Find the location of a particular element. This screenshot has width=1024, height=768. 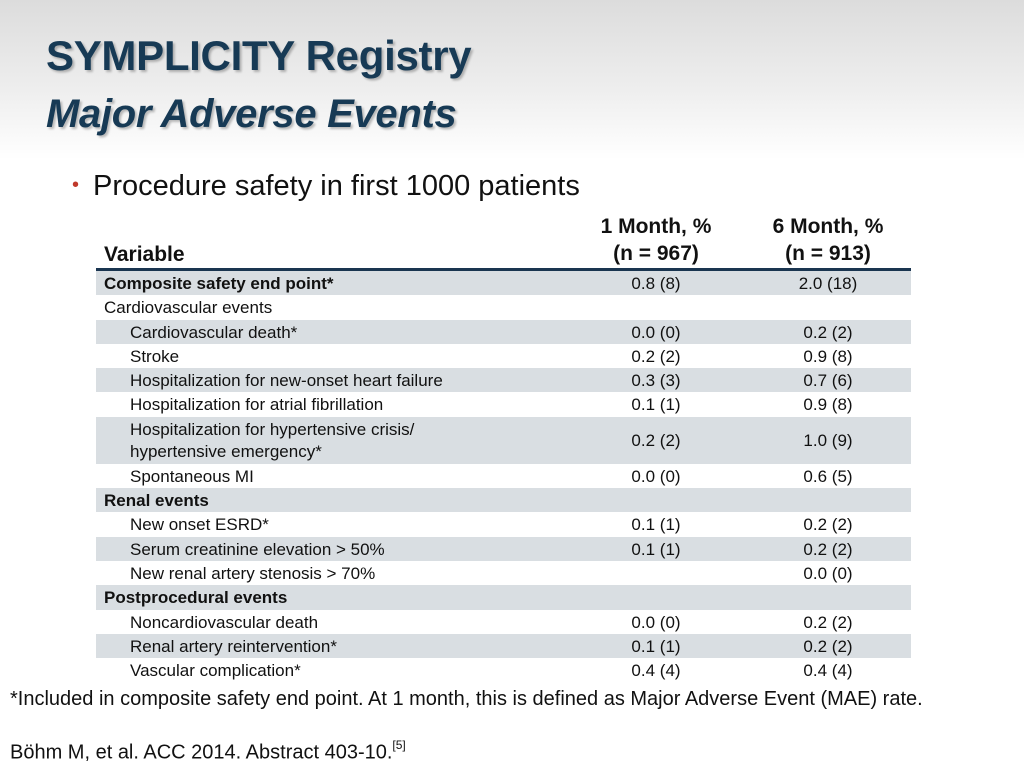

header-1-month: 1 Month, % (n = 967) is located at coordinates (656, 240).